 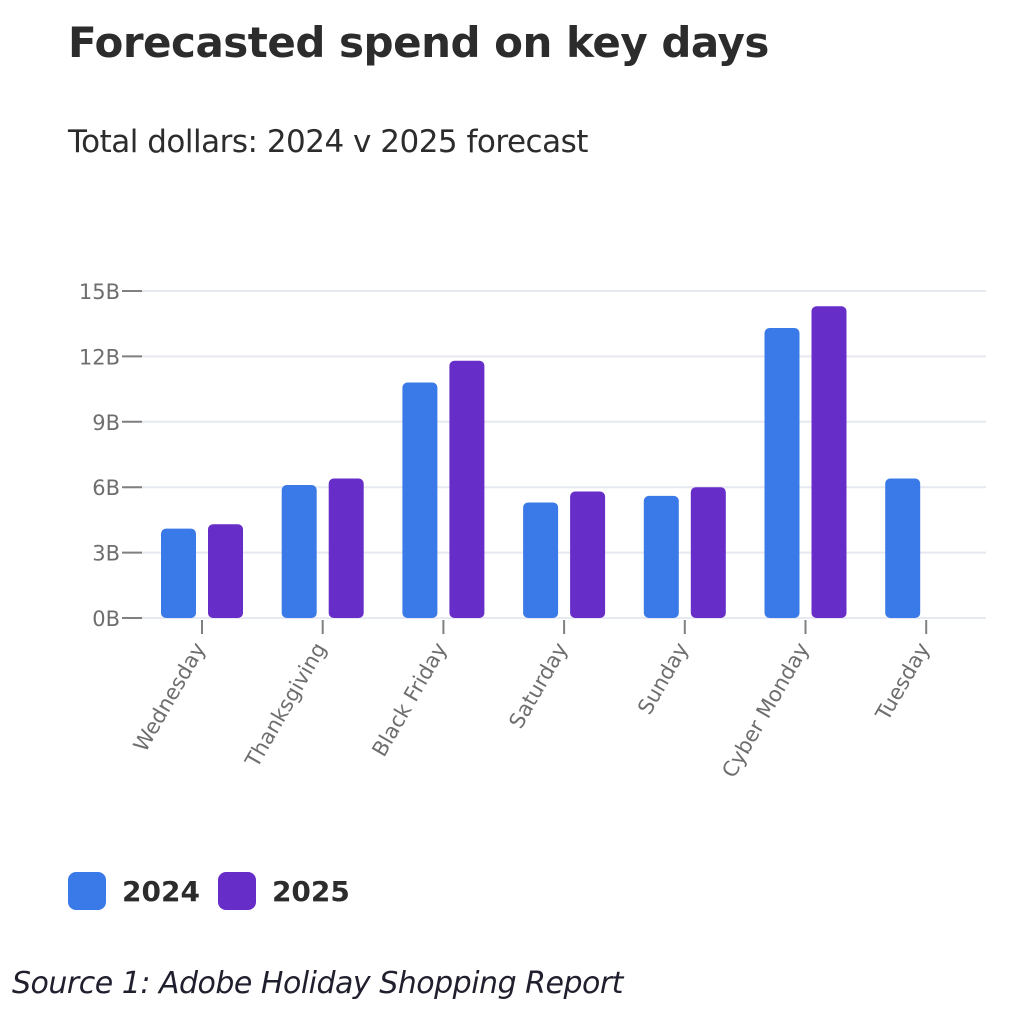 What do you see at coordinates (538, 686) in the screenshot?
I see `x-tick-label: Saturday` at bounding box center [538, 686].